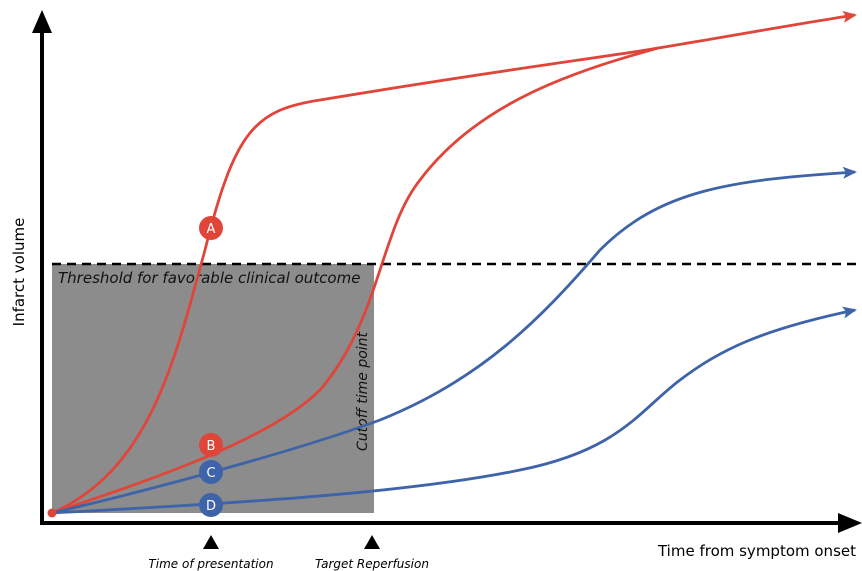  What do you see at coordinates (850, 523) in the screenshot?
I see `x-axis-arrowhead` at bounding box center [850, 523].